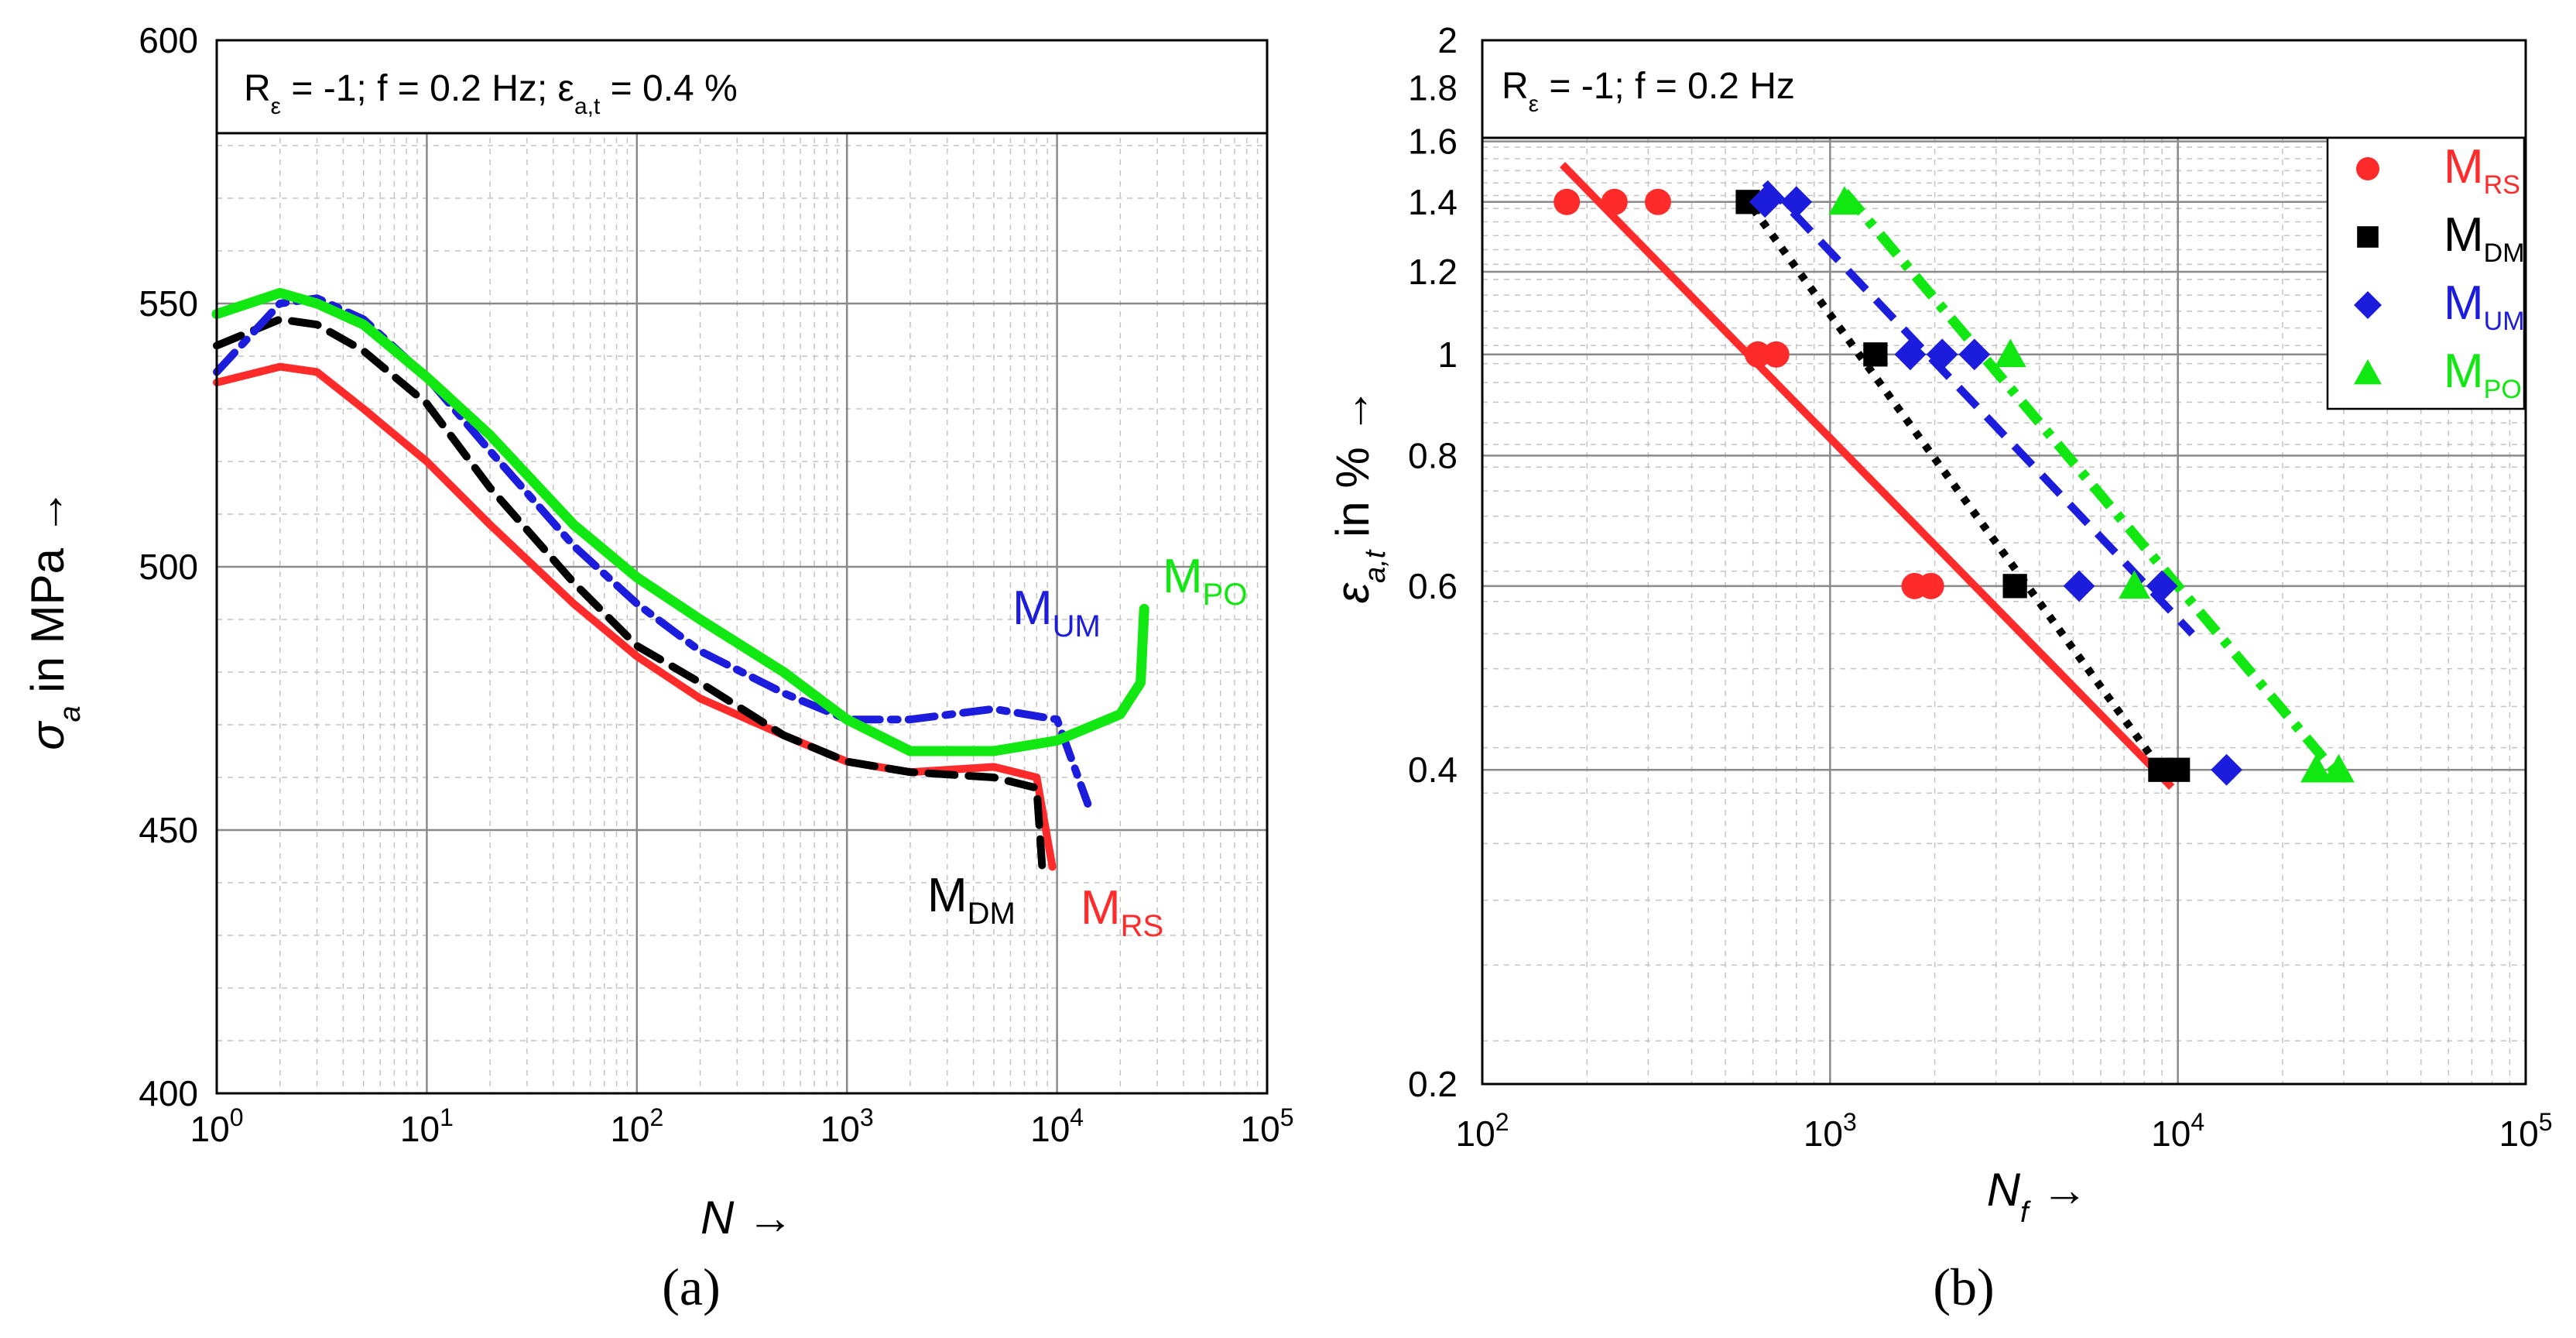  I want to click on panel-b-x-tick-label: 10⁴, so click(2177, 1131).